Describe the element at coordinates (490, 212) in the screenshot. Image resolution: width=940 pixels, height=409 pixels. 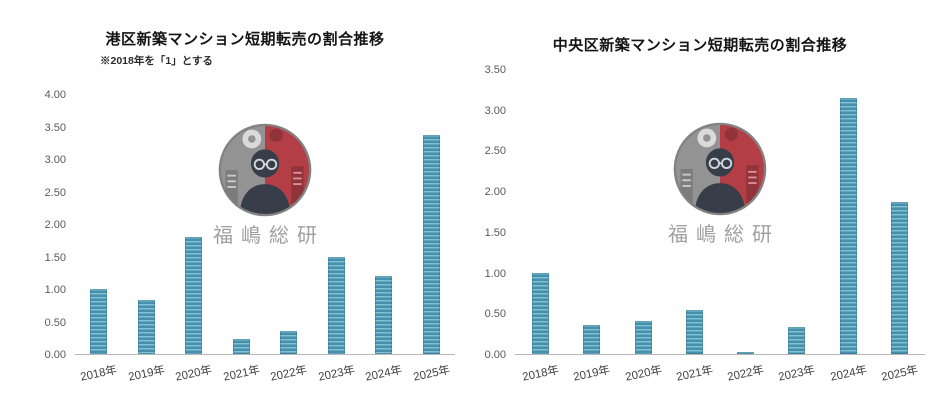
I see `y-axis: 0.00 0.50 1.00 1.50 2.00 2.50 3.00 3.50` at that location.